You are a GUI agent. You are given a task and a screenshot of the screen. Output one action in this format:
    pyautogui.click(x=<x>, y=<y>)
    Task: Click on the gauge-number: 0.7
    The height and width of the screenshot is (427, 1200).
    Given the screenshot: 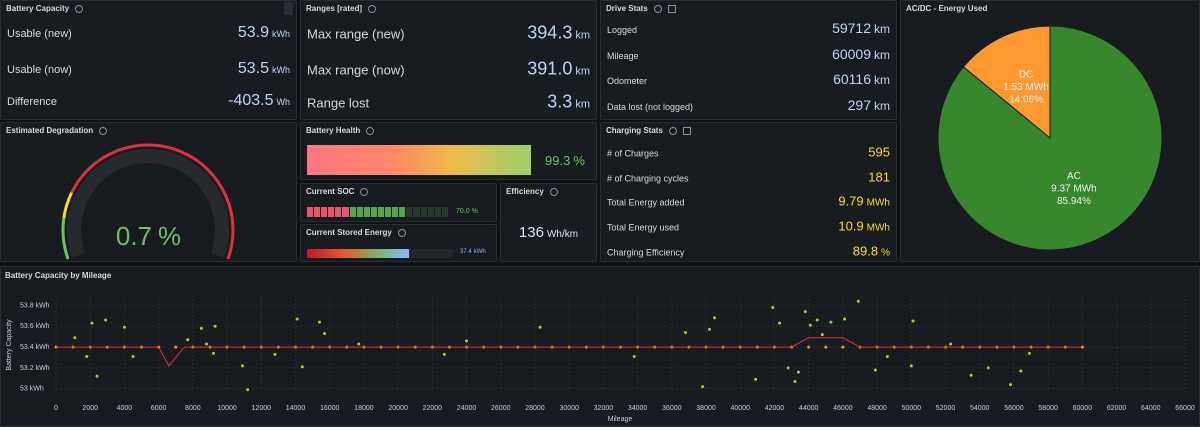 What is the action you would take?
    pyautogui.click(x=134, y=236)
    